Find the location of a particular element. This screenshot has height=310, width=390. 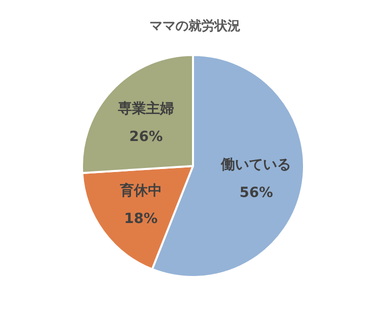

slice-label: 育休中 is located at coordinates (140, 190).